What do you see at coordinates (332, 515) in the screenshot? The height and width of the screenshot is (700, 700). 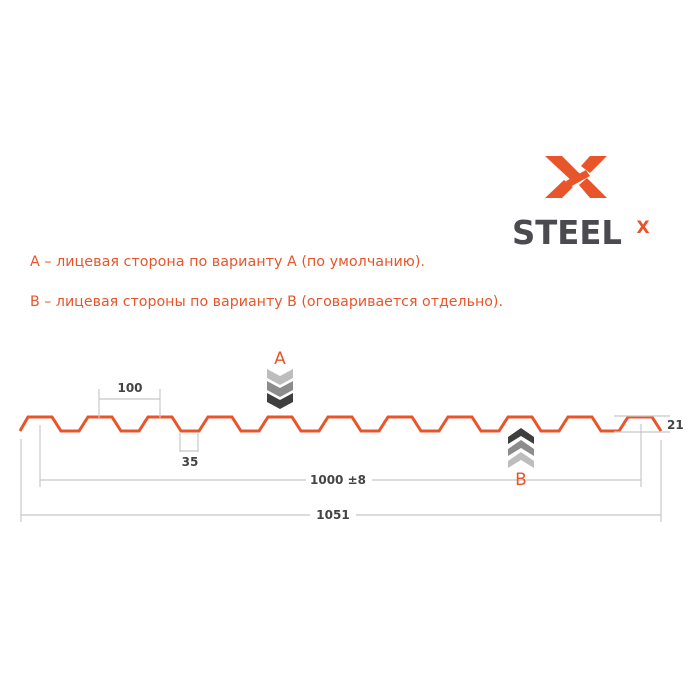 I see `dim-label-1051: 1051` at bounding box center [332, 515].